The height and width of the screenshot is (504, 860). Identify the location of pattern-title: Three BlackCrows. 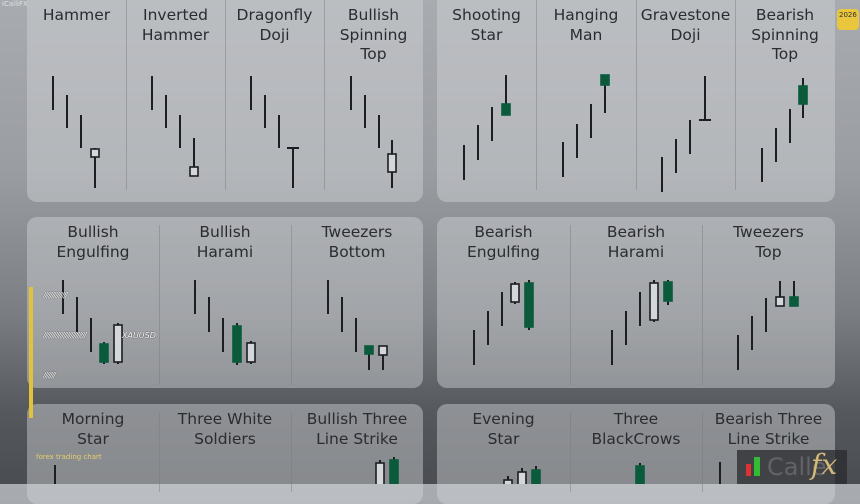
(636, 429).